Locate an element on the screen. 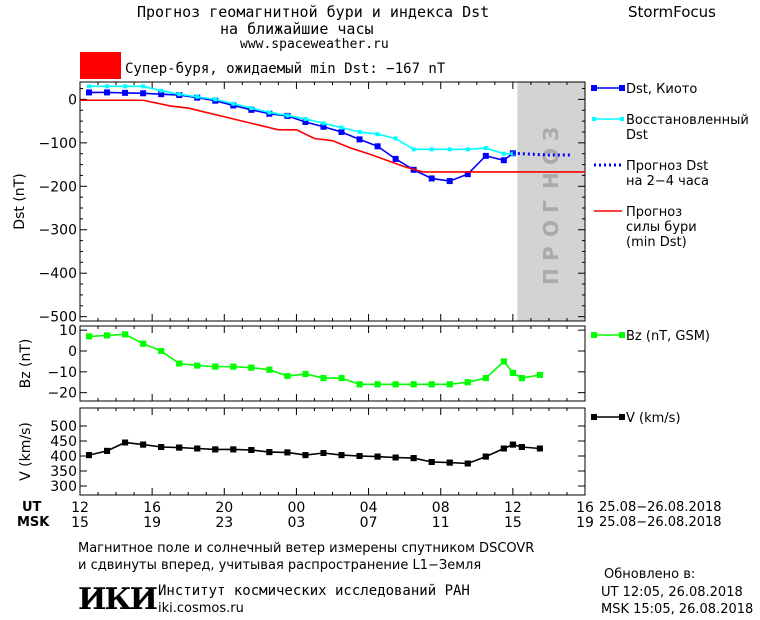 The image size is (760, 620). legend-label: (min Dst) is located at coordinates (656, 242).